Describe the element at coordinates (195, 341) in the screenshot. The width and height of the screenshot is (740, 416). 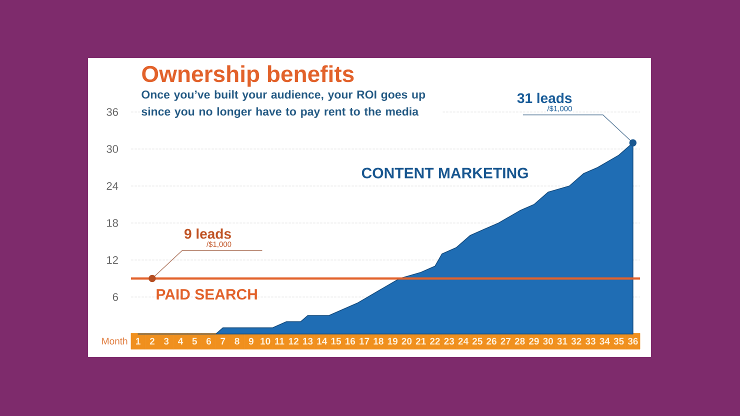
I see `x-tick-label: 5` at that location.